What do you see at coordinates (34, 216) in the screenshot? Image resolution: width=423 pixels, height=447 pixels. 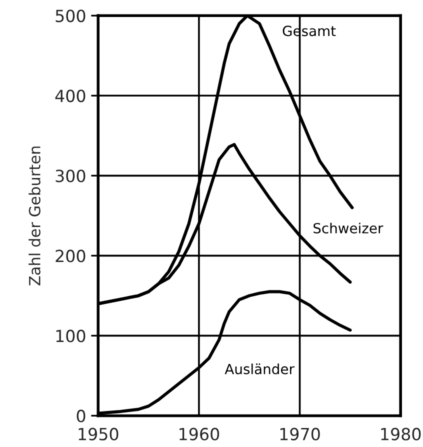 I see `y-axis-title: Zahl der Geburten` at bounding box center [34, 216].